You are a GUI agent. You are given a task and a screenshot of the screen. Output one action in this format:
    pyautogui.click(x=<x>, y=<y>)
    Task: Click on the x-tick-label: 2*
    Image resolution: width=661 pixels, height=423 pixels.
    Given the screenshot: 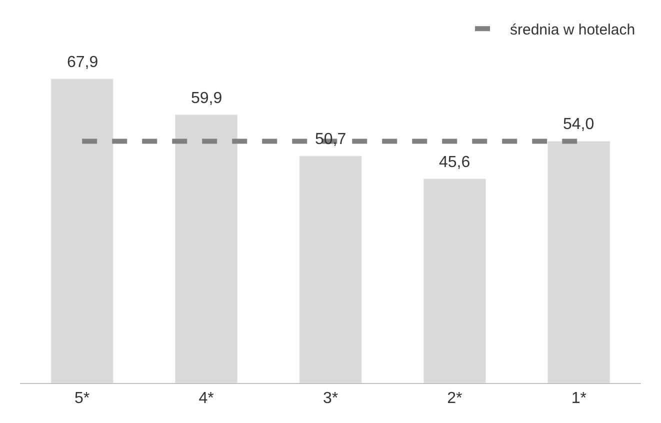 What is the action you would take?
    pyautogui.click(x=454, y=399)
    